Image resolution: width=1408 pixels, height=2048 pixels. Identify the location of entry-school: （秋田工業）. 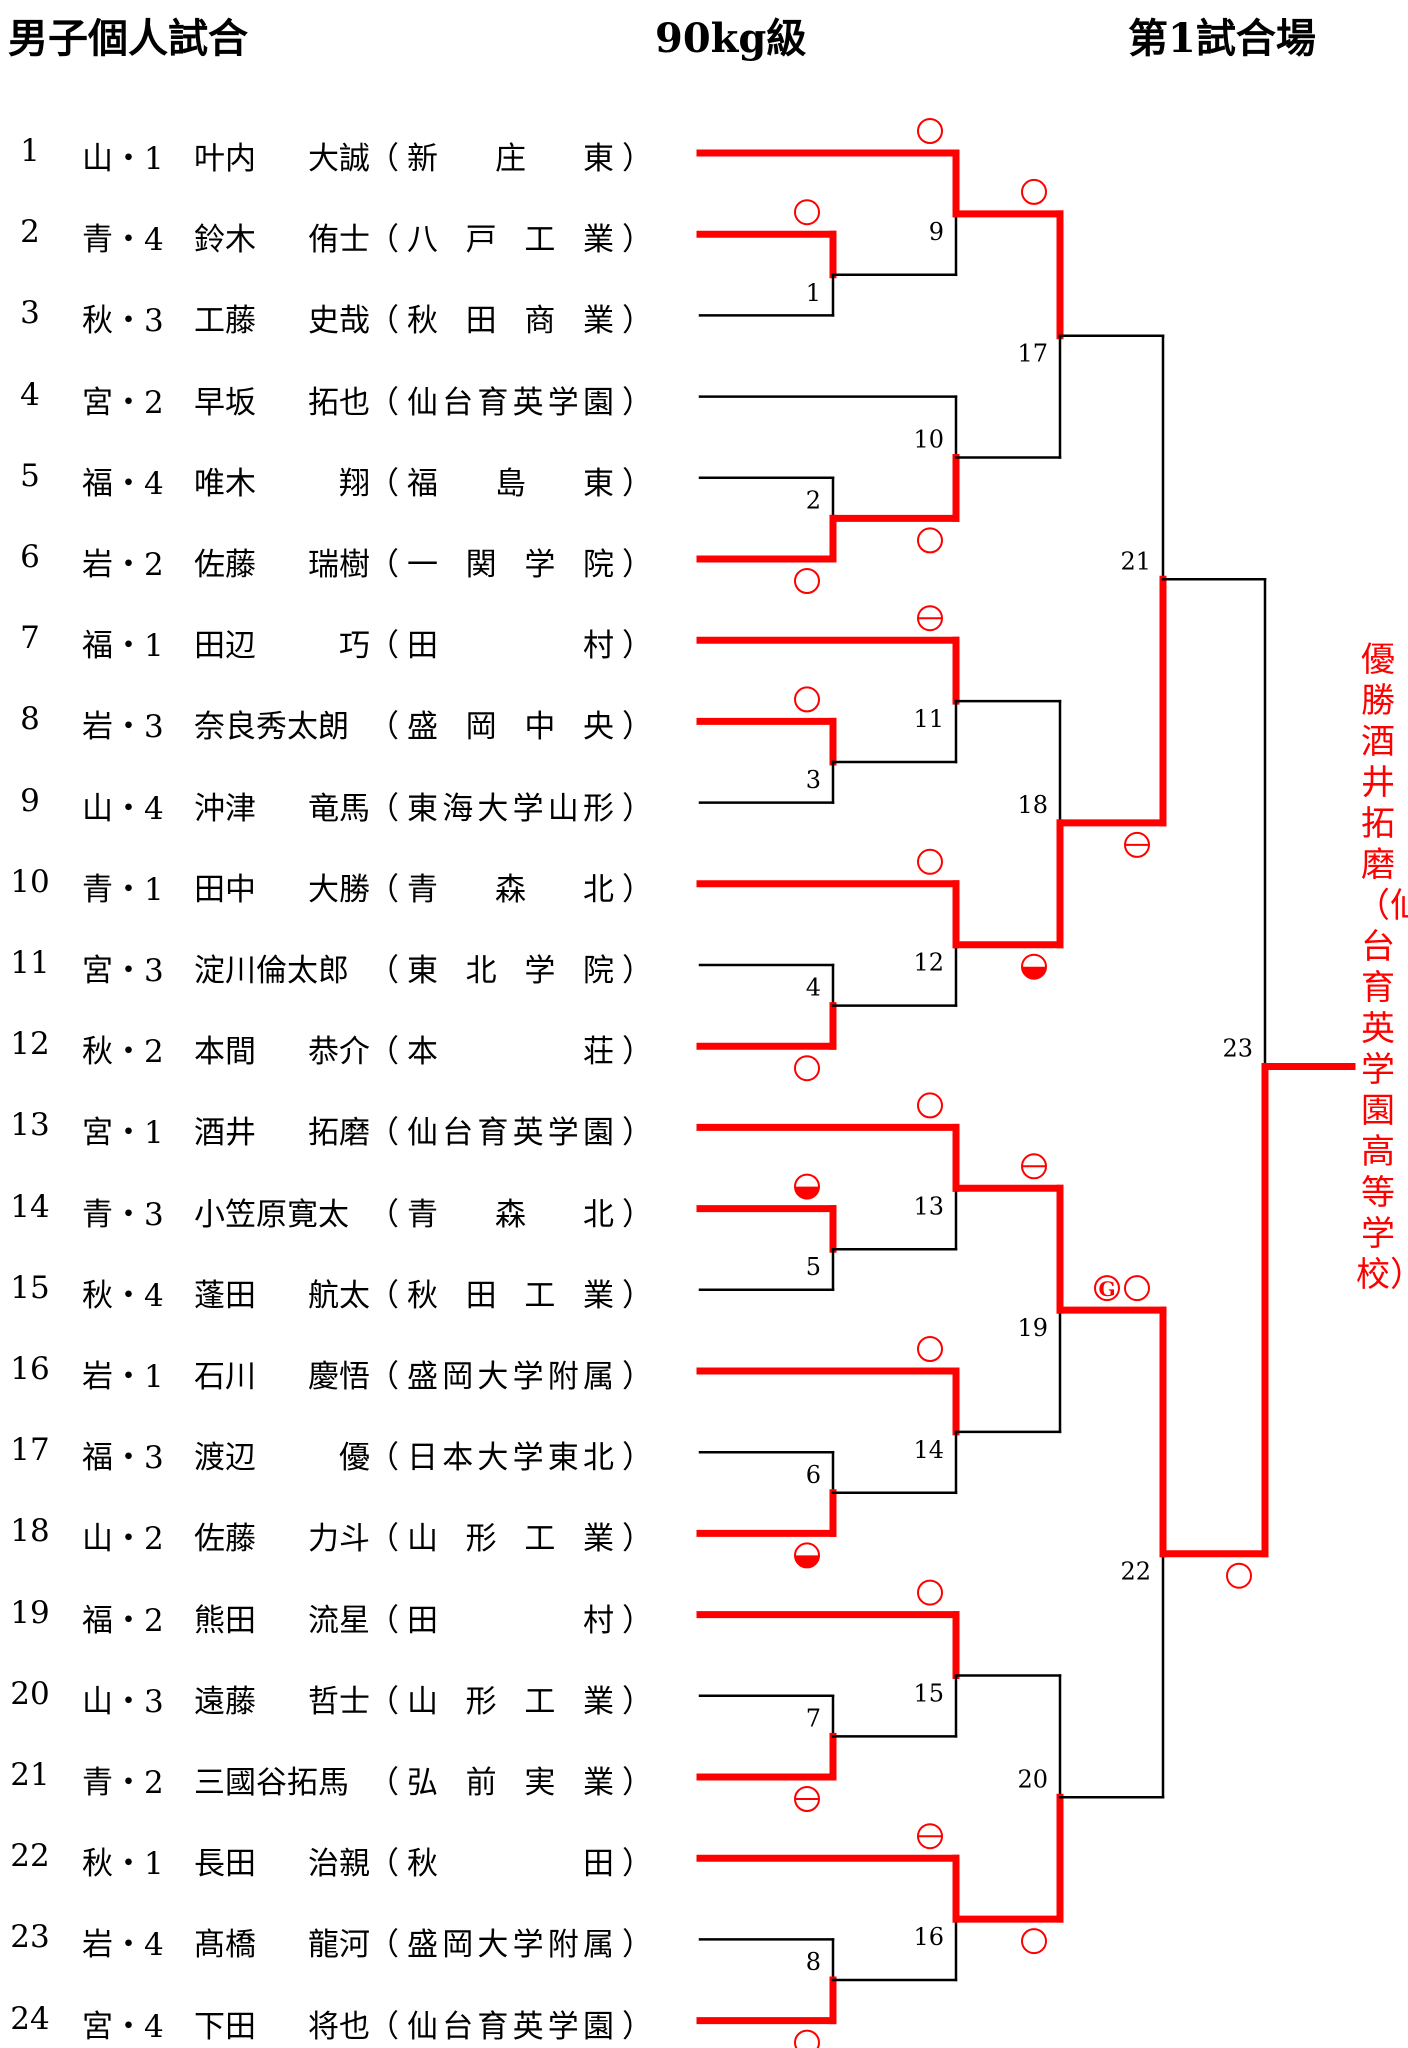
(510, 1295).